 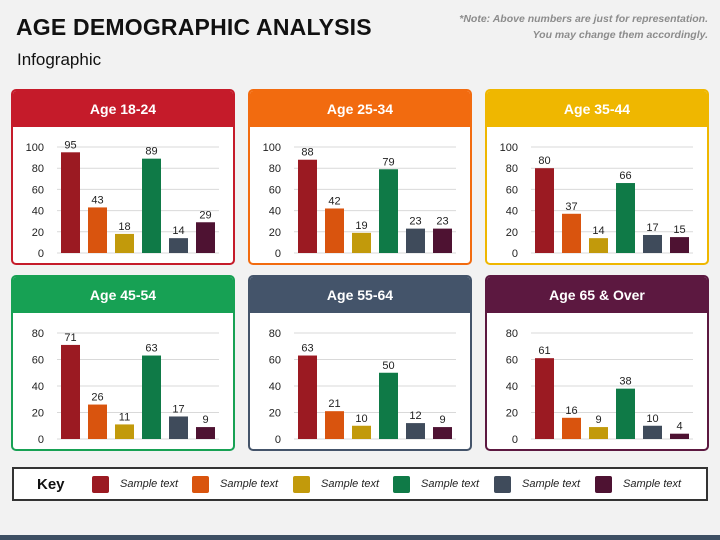 I want to click on chart-title: Age 35-44, so click(x=597, y=109).